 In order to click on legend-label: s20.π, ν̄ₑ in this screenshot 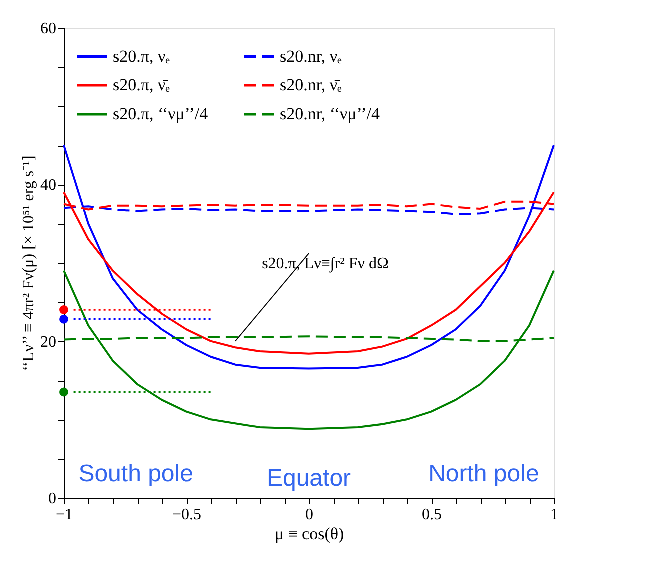, I will do `click(142, 85)`.